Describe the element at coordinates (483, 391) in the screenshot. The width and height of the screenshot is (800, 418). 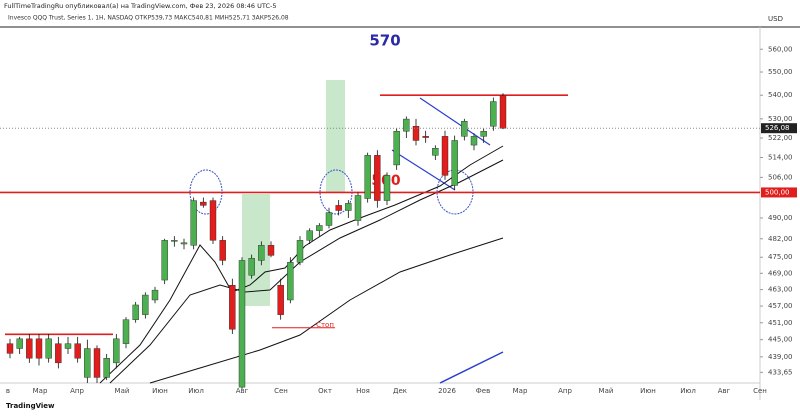
I see `x-tick-label: Фев` at that location.